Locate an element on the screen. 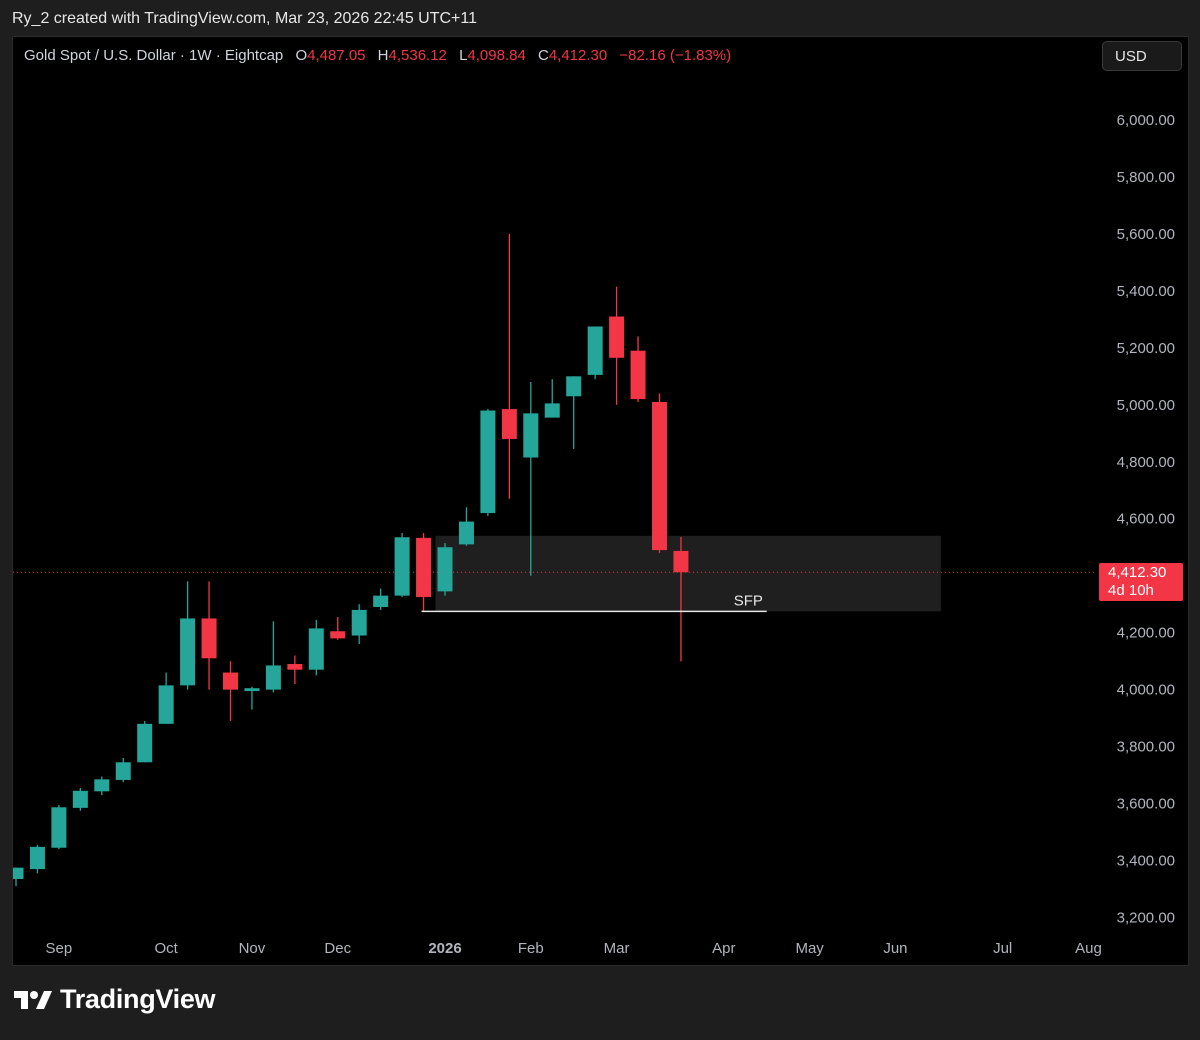 The image size is (1200, 1040). tradingview-logo-icon is located at coordinates (33, 999).